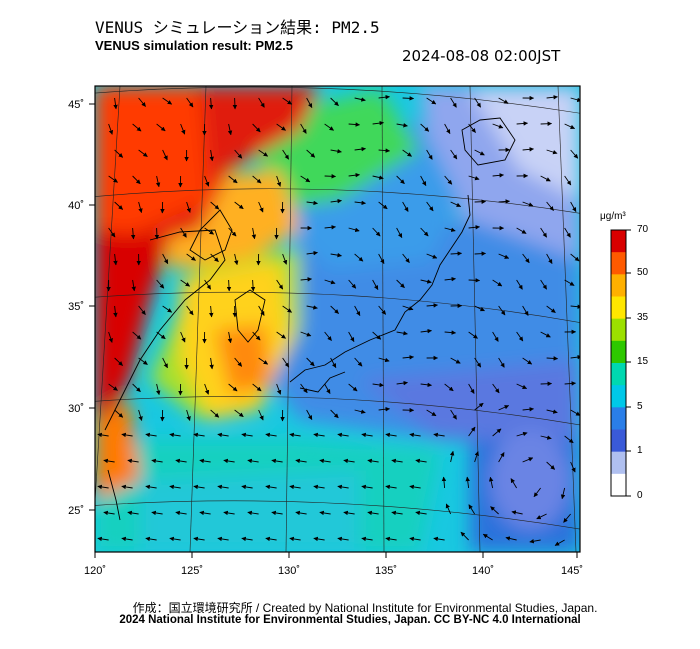 This screenshot has height=649, width=700. What do you see at coordinates (237, 27) in the screenshot?
I see `title-japanese: VENUS シミュレーション結果: PM2.5` at bounding box center [237, 27].